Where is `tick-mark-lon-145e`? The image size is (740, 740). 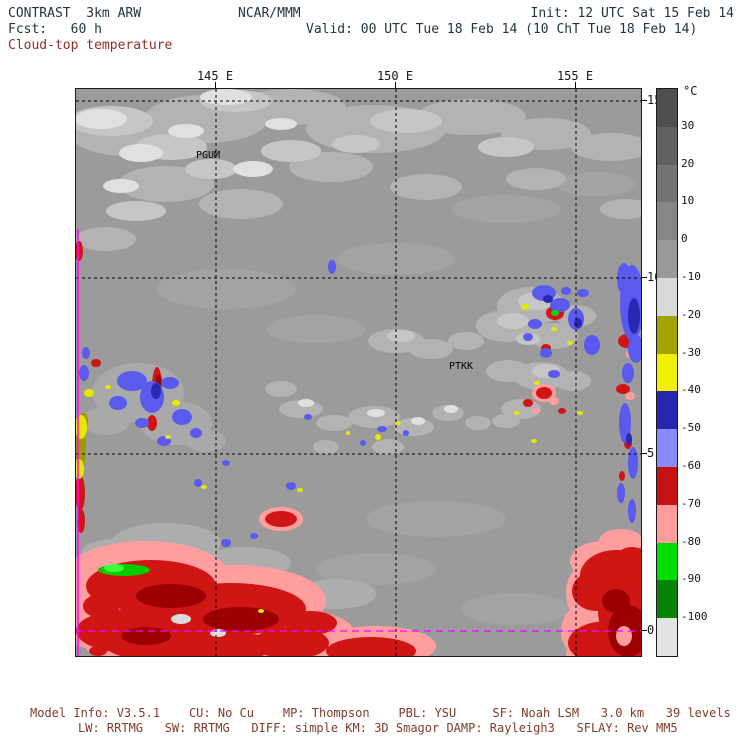 tick-mark-lon-145e is located at coordinates (215, 85).